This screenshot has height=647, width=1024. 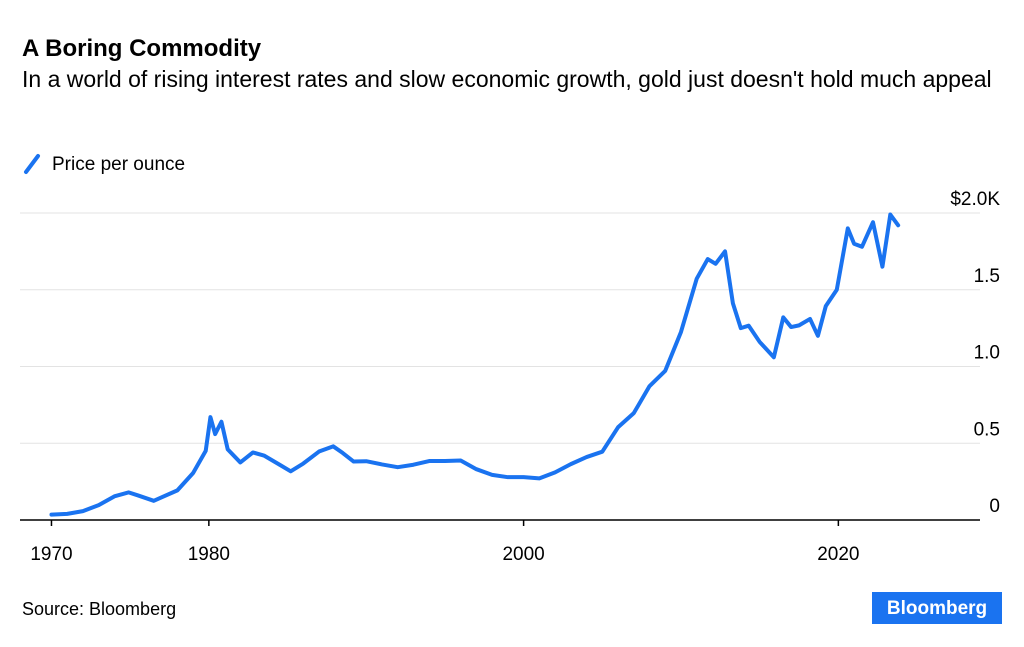 What do you see at coordinates (994, 506) in the screenshot?
I see `y-tick-label: 0` at bounding box center [994, 506].